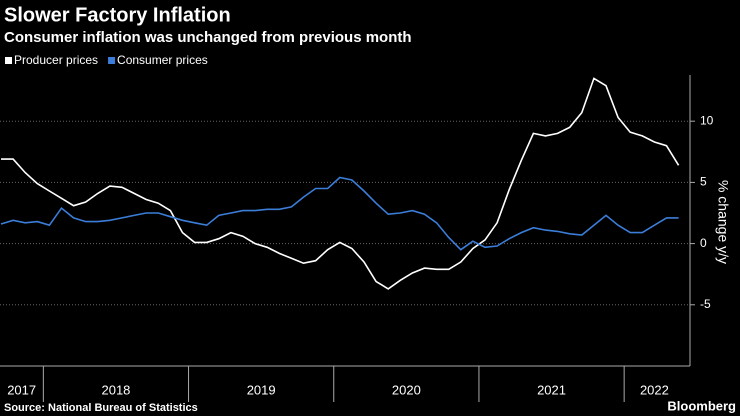 This screenshot has width=740, height=416. Describe the element at coordinates (56, 60) in the screenshot. I see `legend-label: Producer prices` at that location.